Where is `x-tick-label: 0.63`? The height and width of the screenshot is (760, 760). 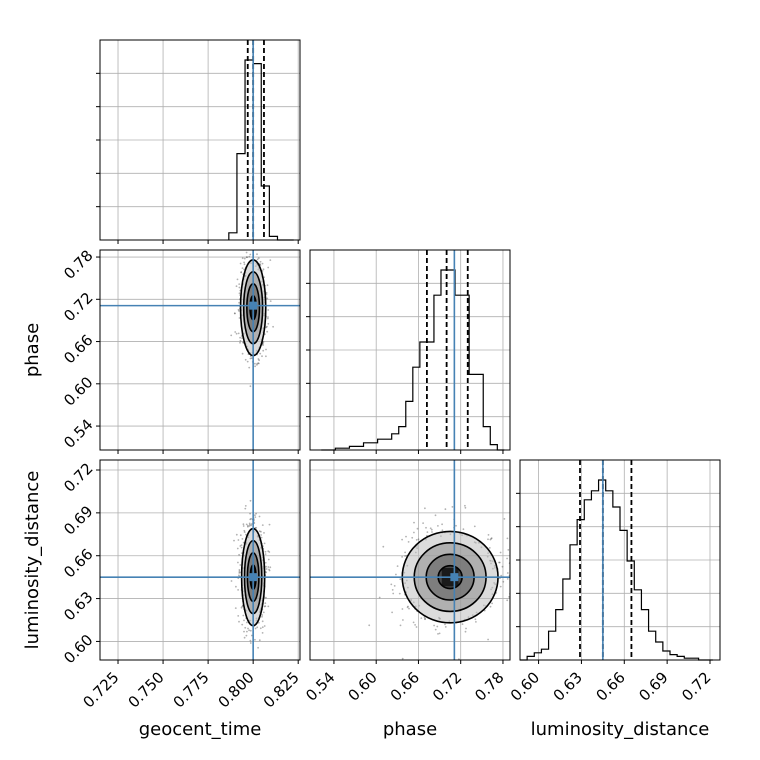 x-tick-label: 0.63 is located at coordinates (568, 686).